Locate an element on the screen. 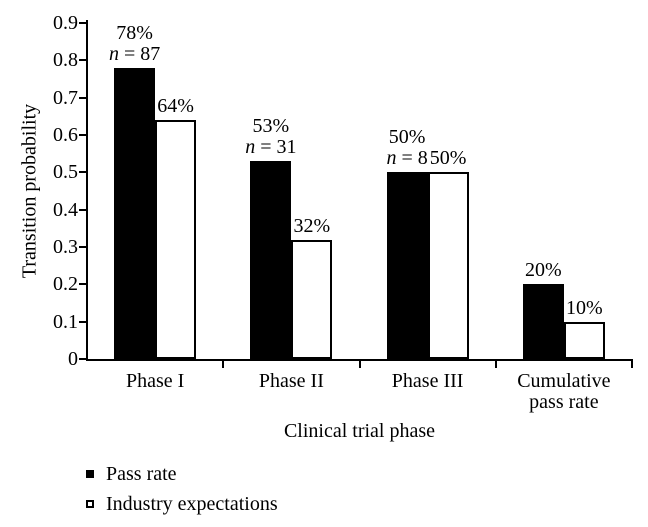 Image resolution: width=648 pixels, height=527 pixels. legend: Pass rate Industry expectations is located at coordinates (182, 489).